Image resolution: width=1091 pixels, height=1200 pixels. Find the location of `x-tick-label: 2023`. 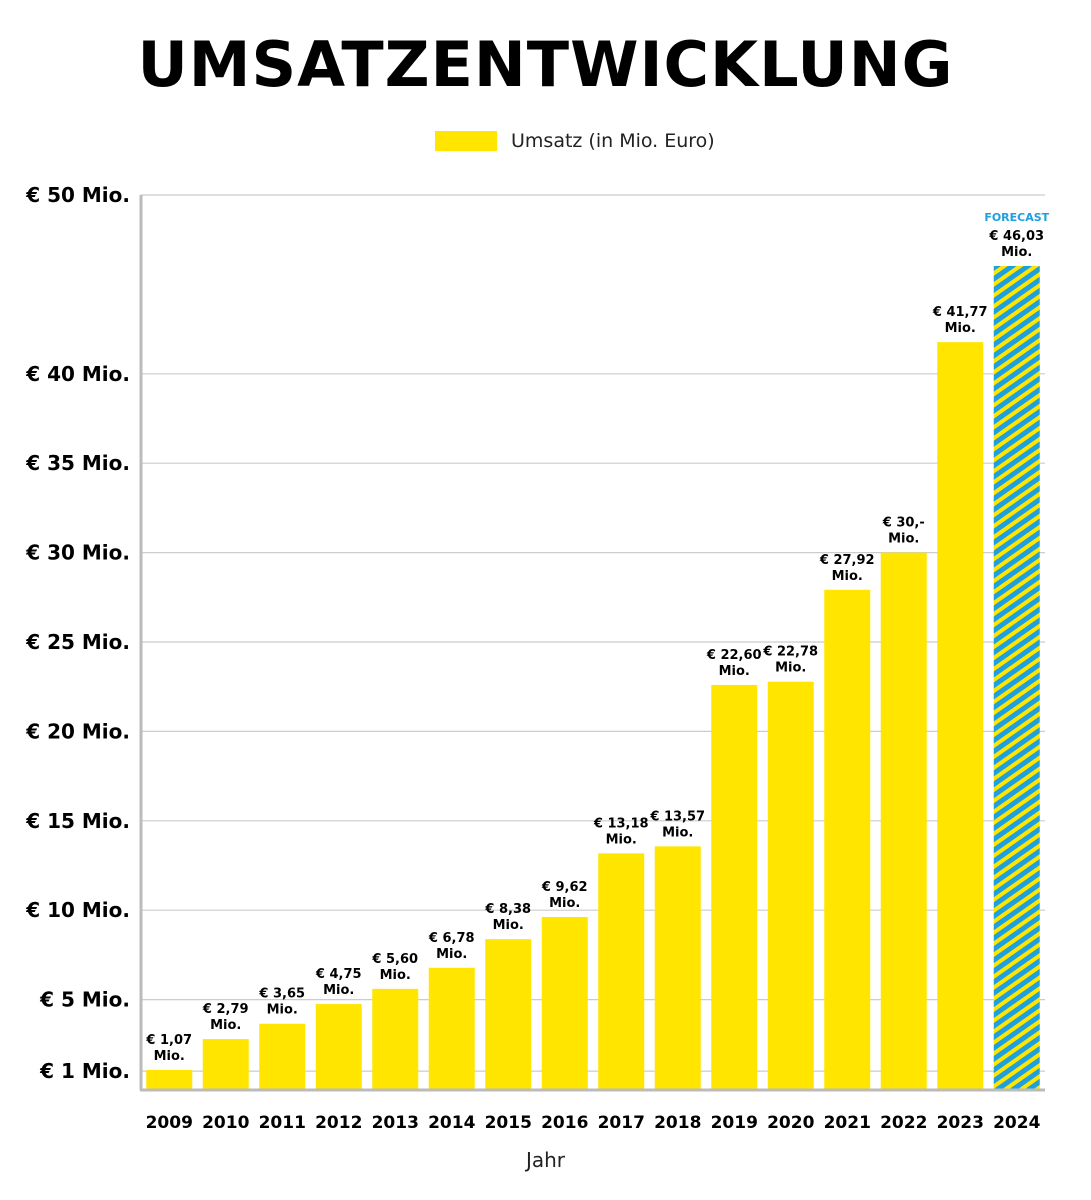

x-tick-label: 2023 is located at coordinates (960, 1123).